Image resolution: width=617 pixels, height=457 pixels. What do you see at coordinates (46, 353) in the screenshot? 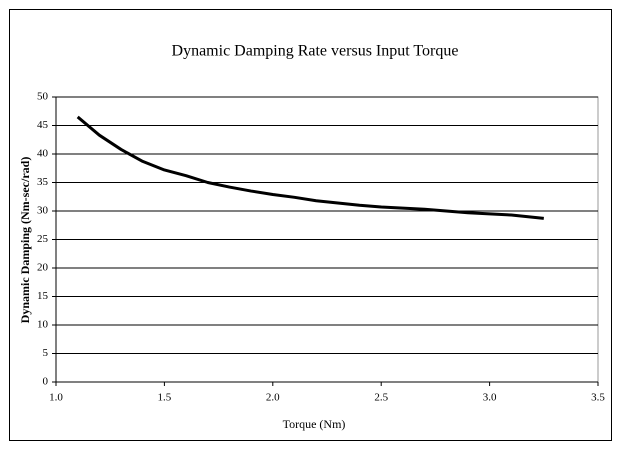
I see `y-tick-label: 5` at bounding box center [46, 353].